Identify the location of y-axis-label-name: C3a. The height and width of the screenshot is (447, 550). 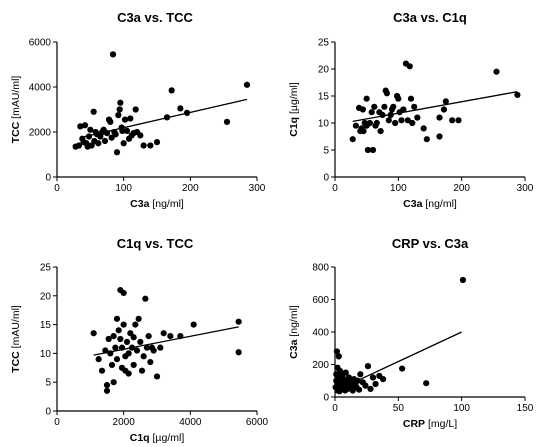
(294, 348).